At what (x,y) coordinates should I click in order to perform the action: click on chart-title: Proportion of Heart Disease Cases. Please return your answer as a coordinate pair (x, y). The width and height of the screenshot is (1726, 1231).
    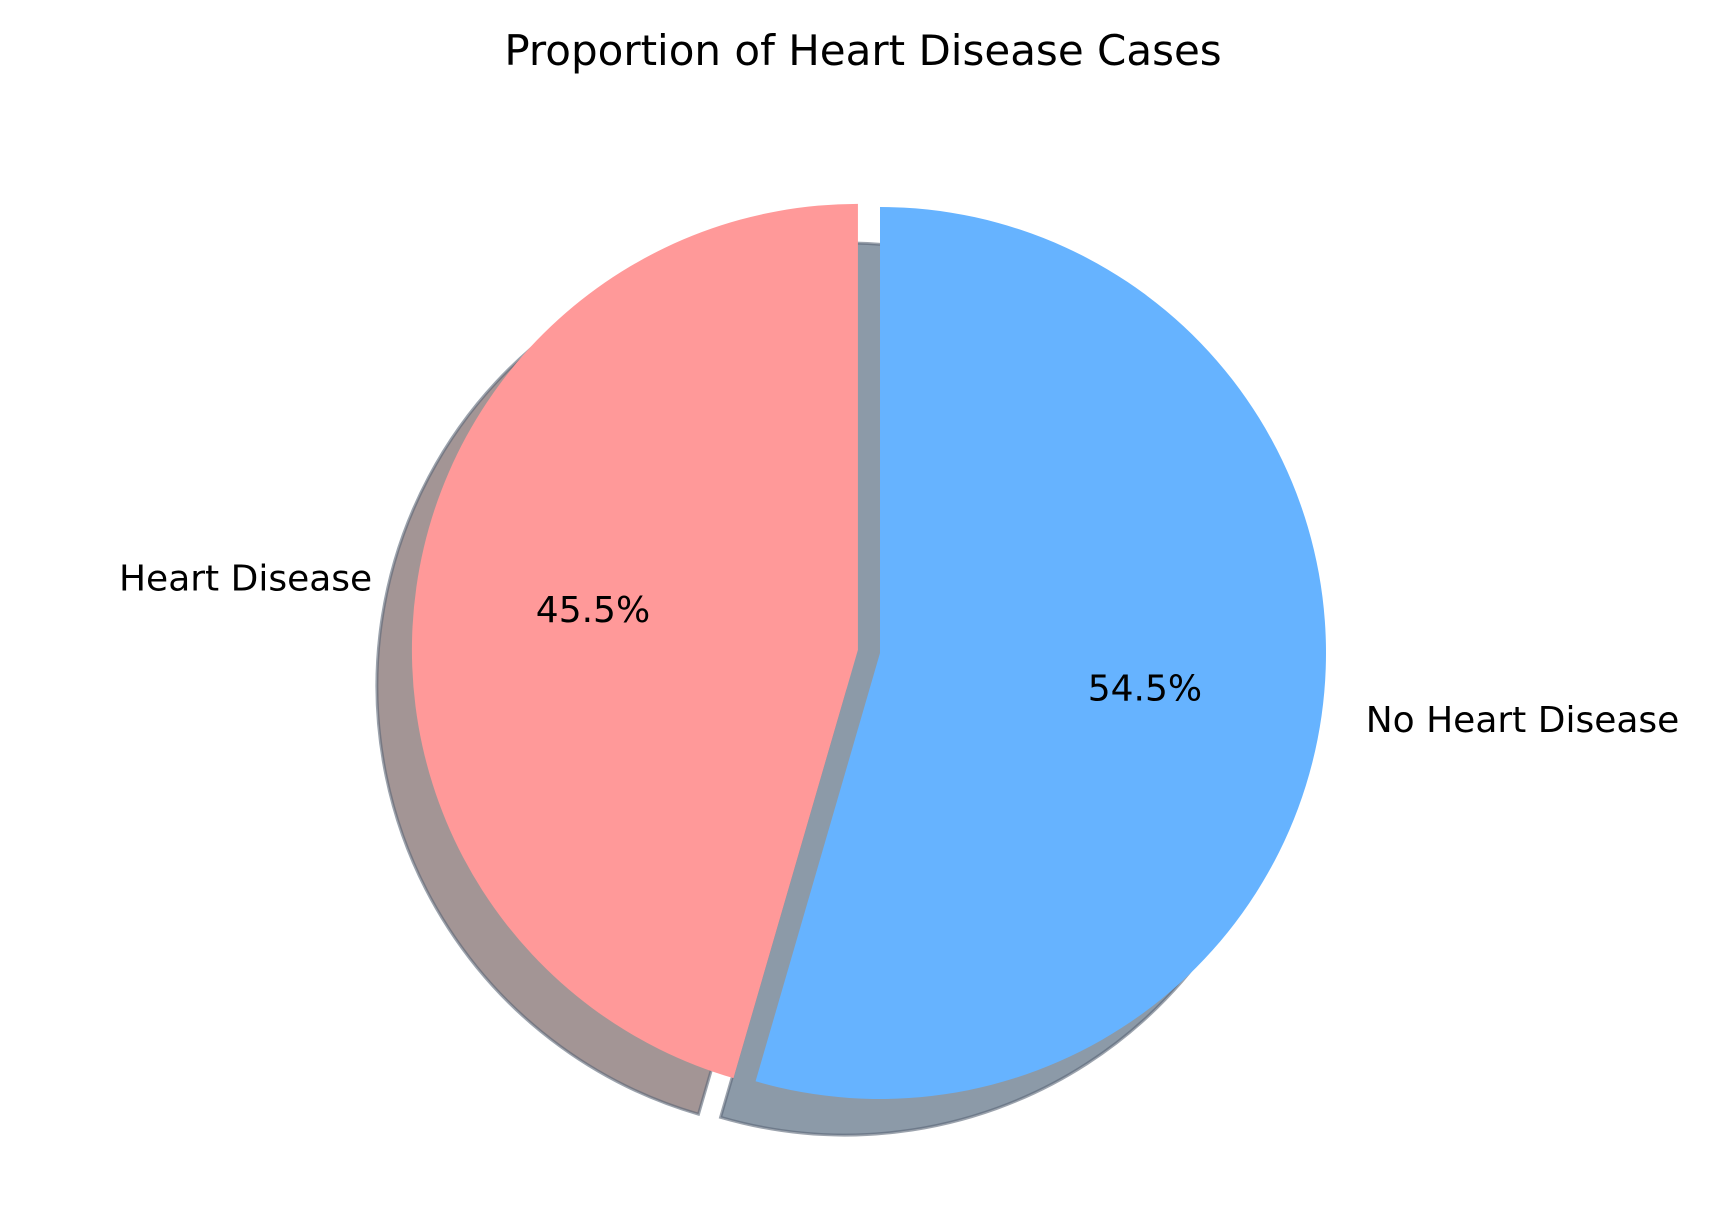
    Looking at the image, I should click on (863, 50).